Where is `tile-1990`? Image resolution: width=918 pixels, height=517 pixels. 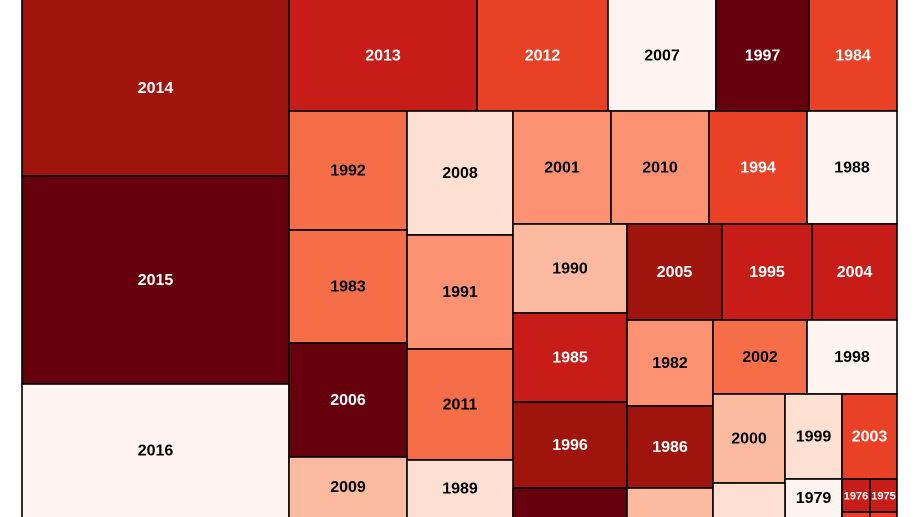 tile-1990 is located at coordinates (570, 268).